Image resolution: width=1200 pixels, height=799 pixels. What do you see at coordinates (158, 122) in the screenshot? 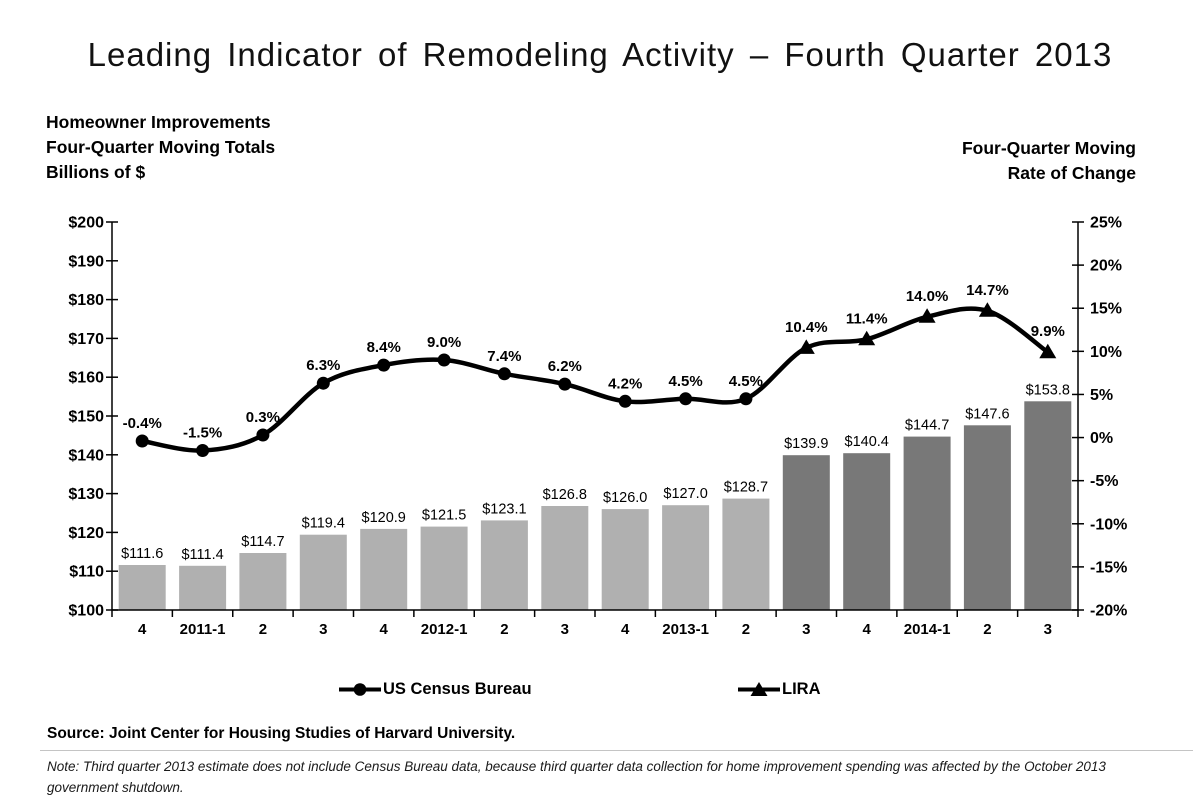
I see `left-axis-header-line1: Homeowner Improvements` at bounding box center [158, 122].